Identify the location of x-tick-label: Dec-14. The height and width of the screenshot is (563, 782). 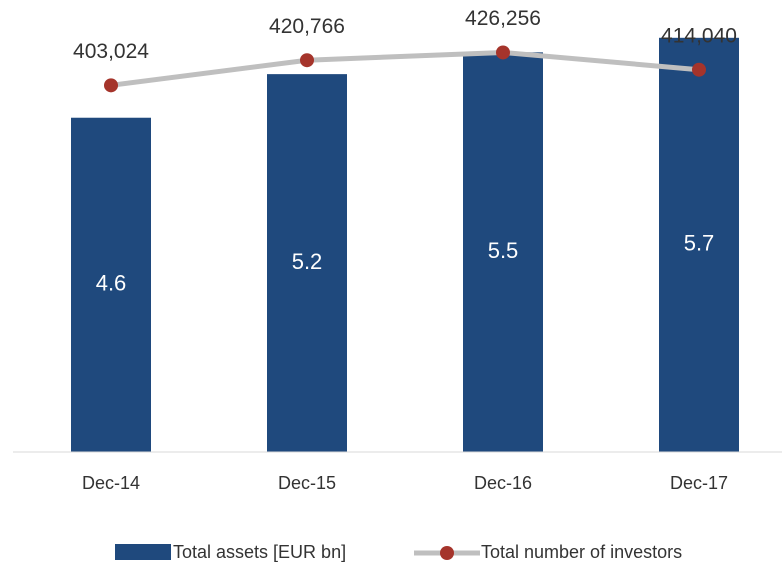
(111, 483).